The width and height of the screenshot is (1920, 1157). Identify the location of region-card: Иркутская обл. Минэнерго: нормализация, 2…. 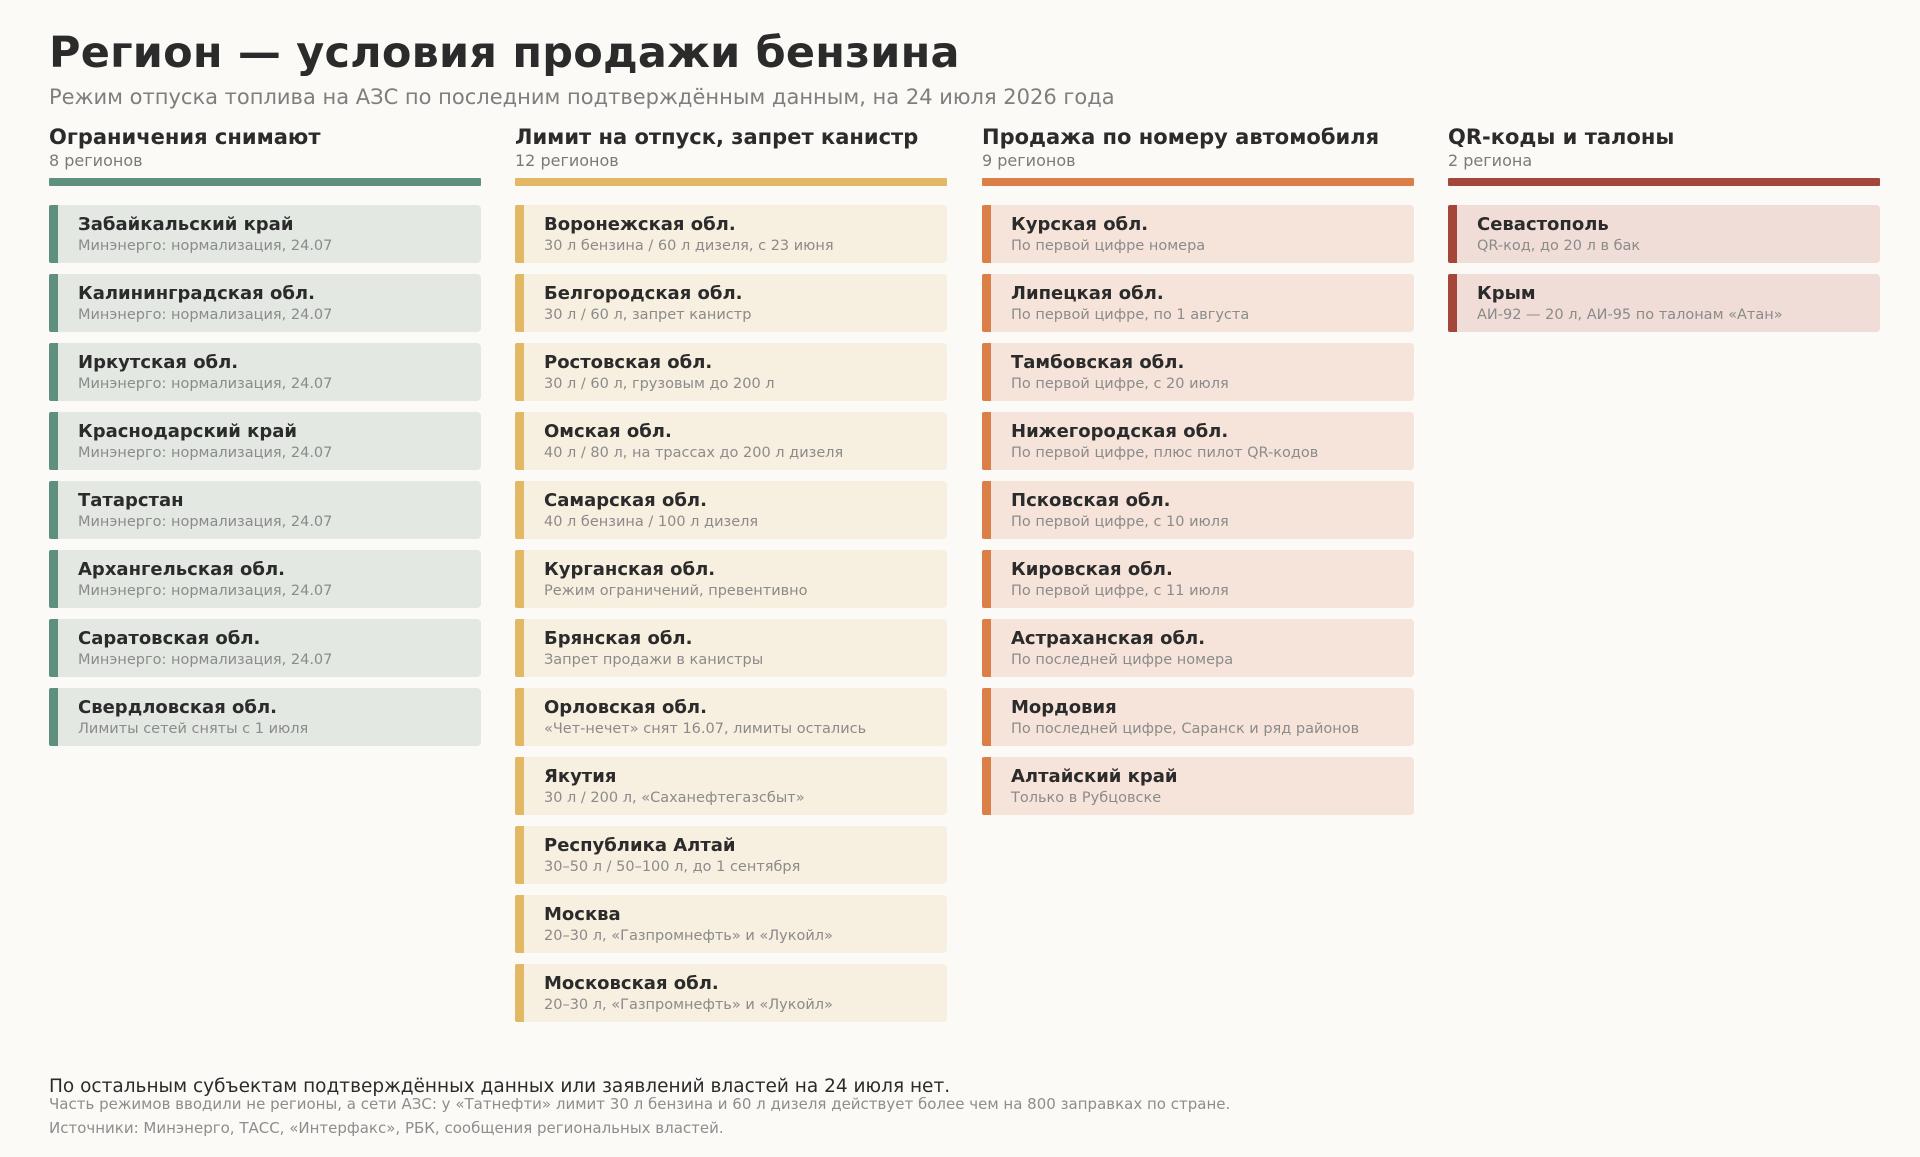
(265, 372).